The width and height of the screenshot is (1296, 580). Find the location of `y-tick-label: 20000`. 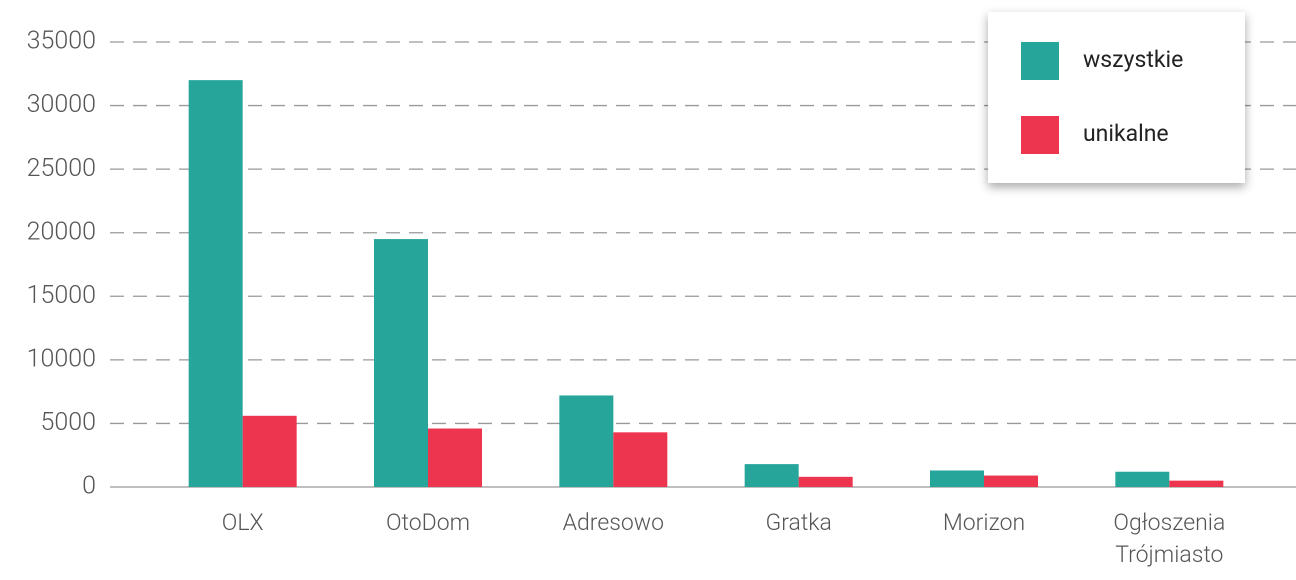

y-tick-label: 20000 is located at coordinates (61, 231).